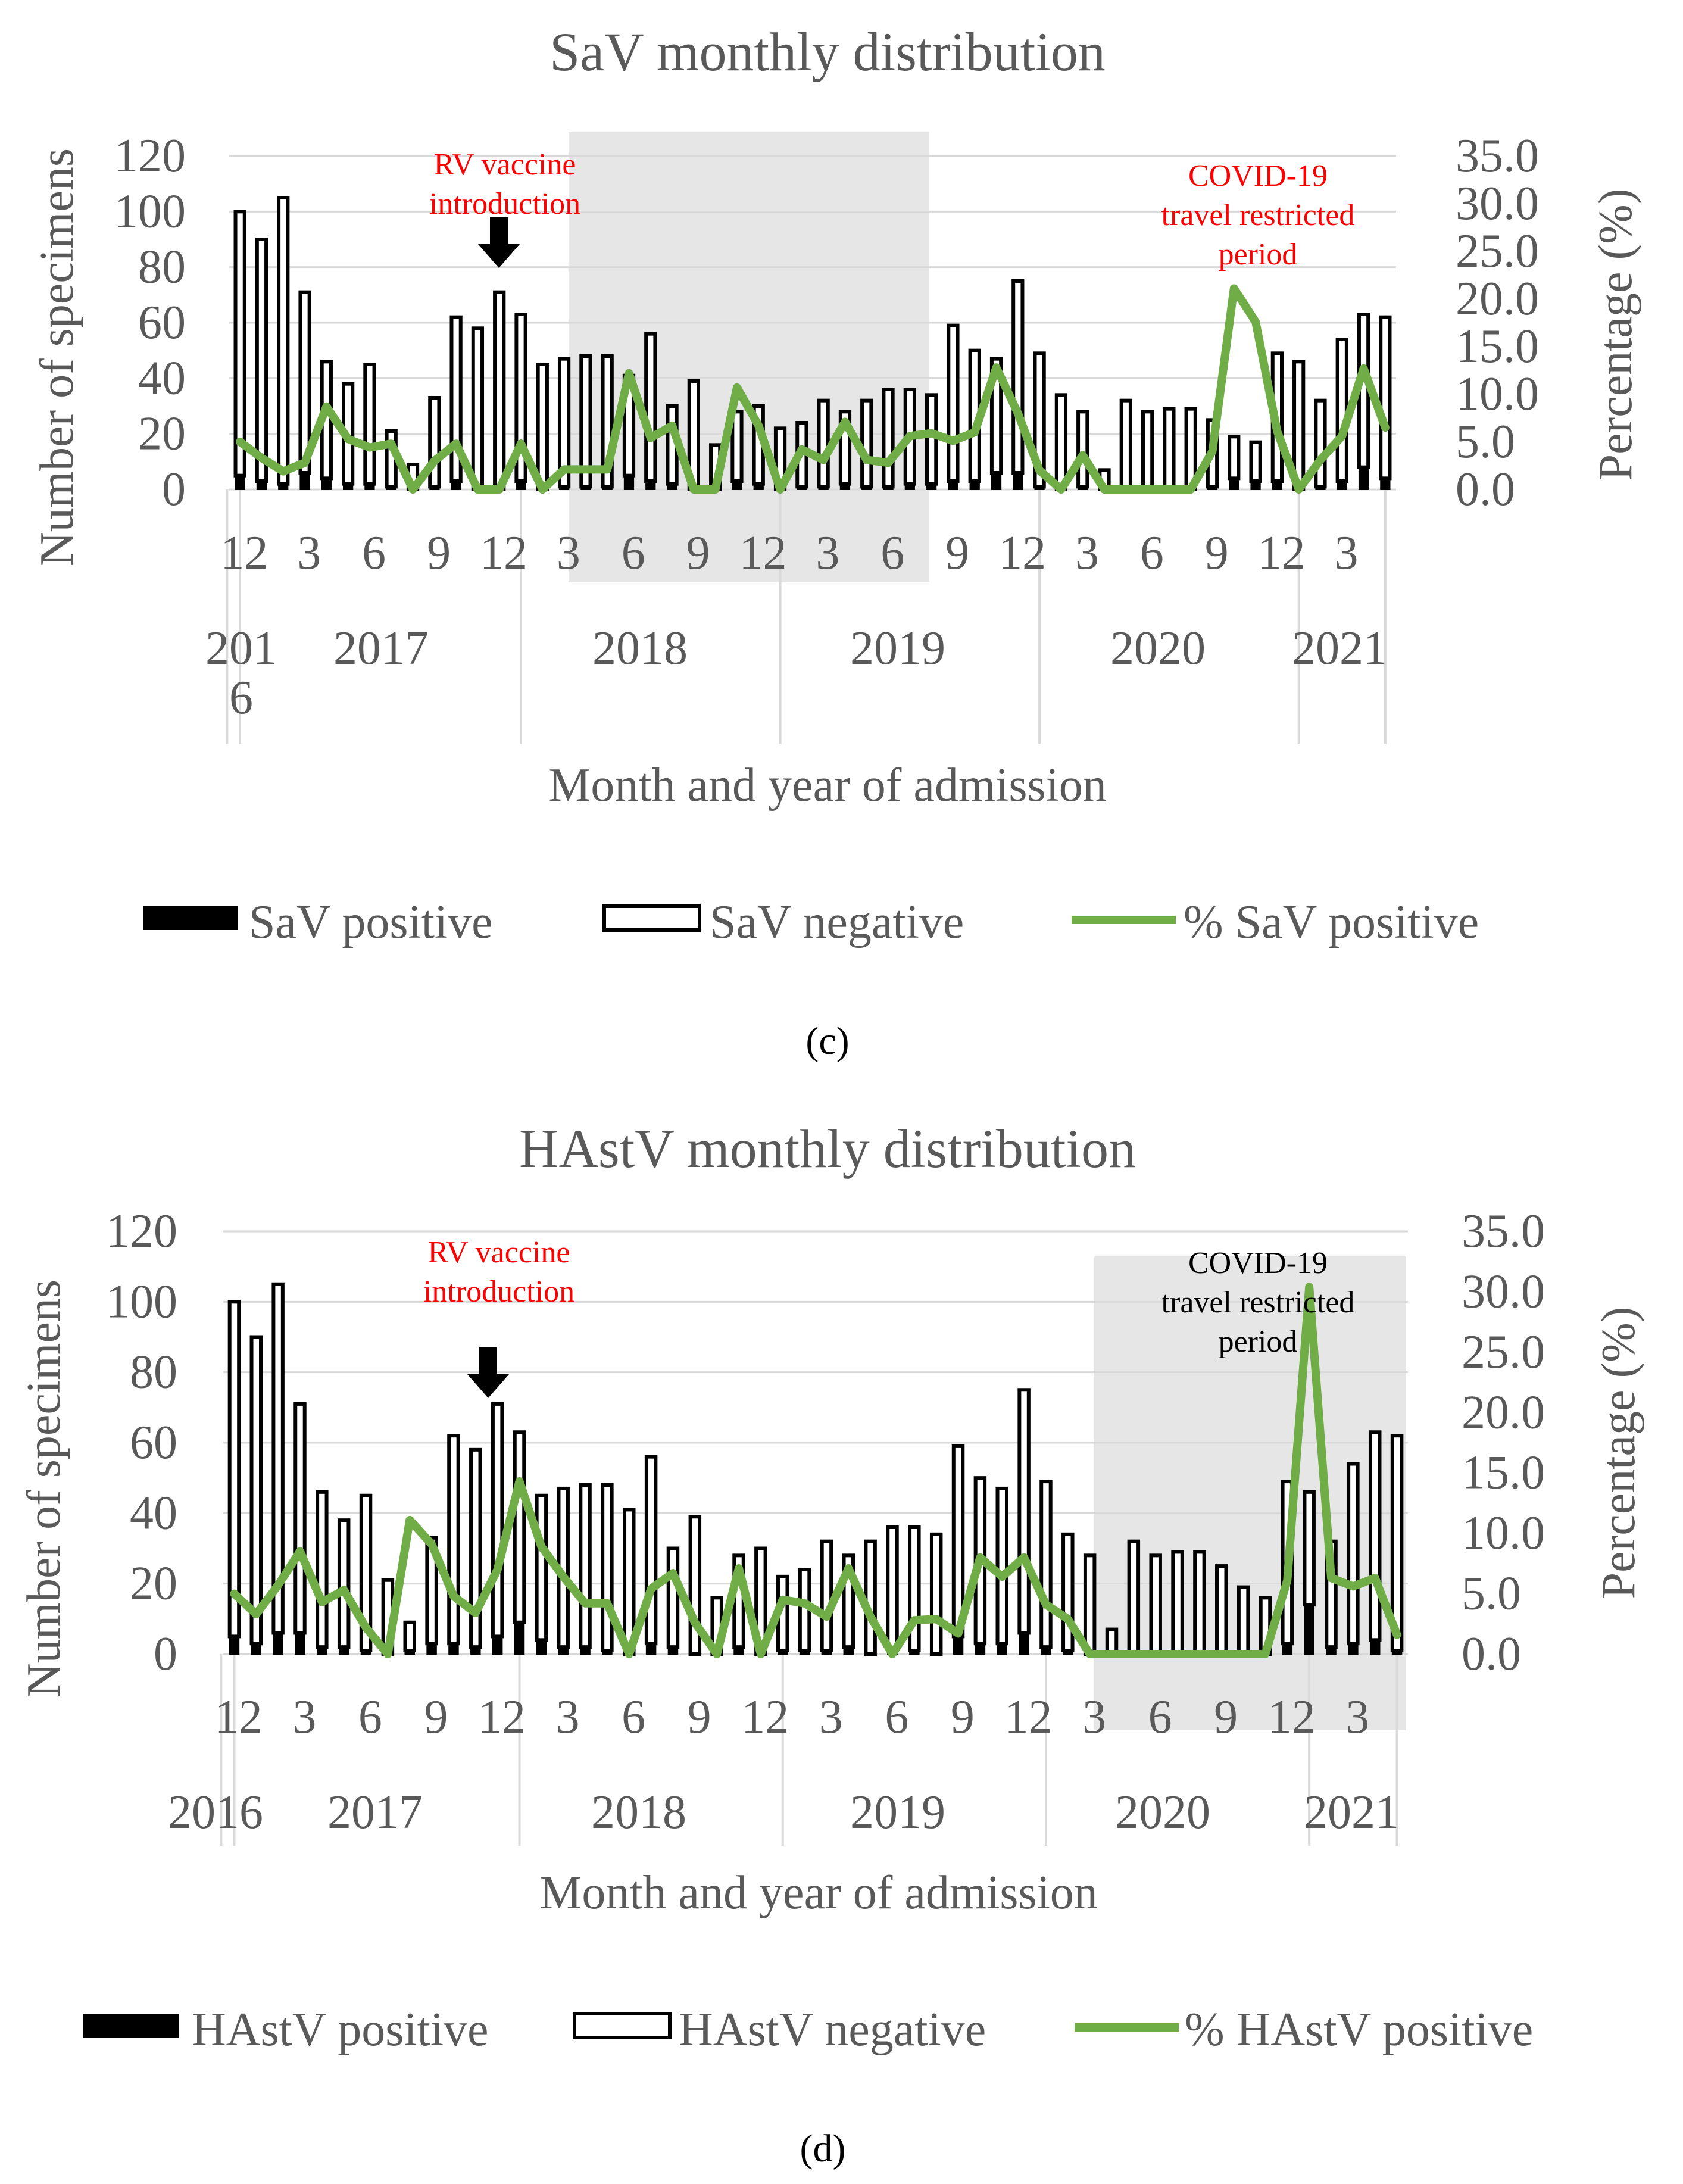 The width and height of the screenshot is (1683, 2184). What do you see at coordinates (504, 204) in the screenshot?
I see `vaccine-annotation-line2: introduction` at bounding box center [504, 204].